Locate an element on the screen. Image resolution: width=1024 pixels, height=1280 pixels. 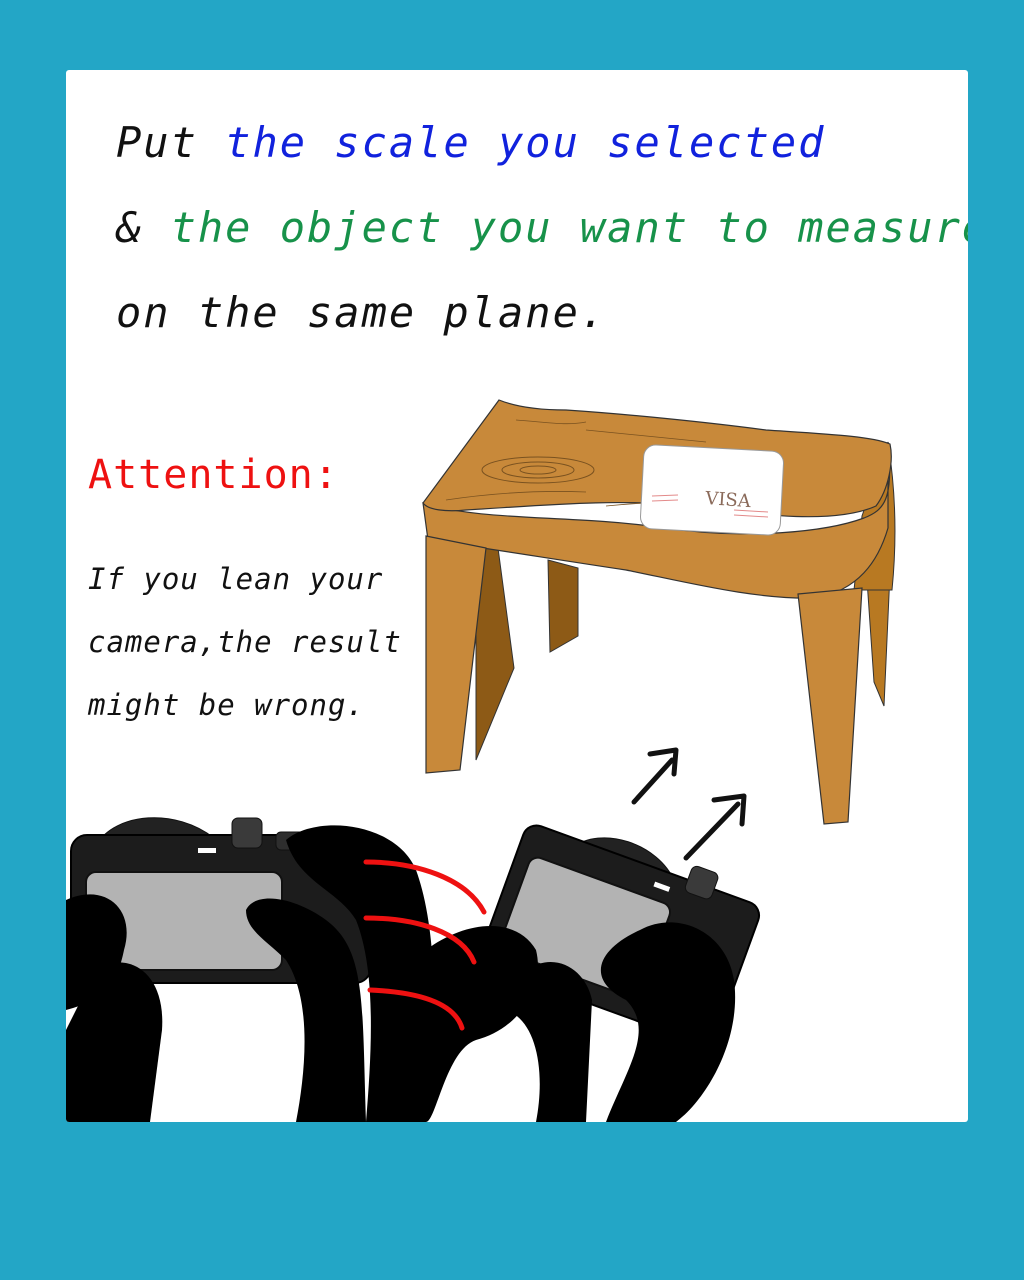
attention-line-2: camera,the result is located at coordinates (245, 642).